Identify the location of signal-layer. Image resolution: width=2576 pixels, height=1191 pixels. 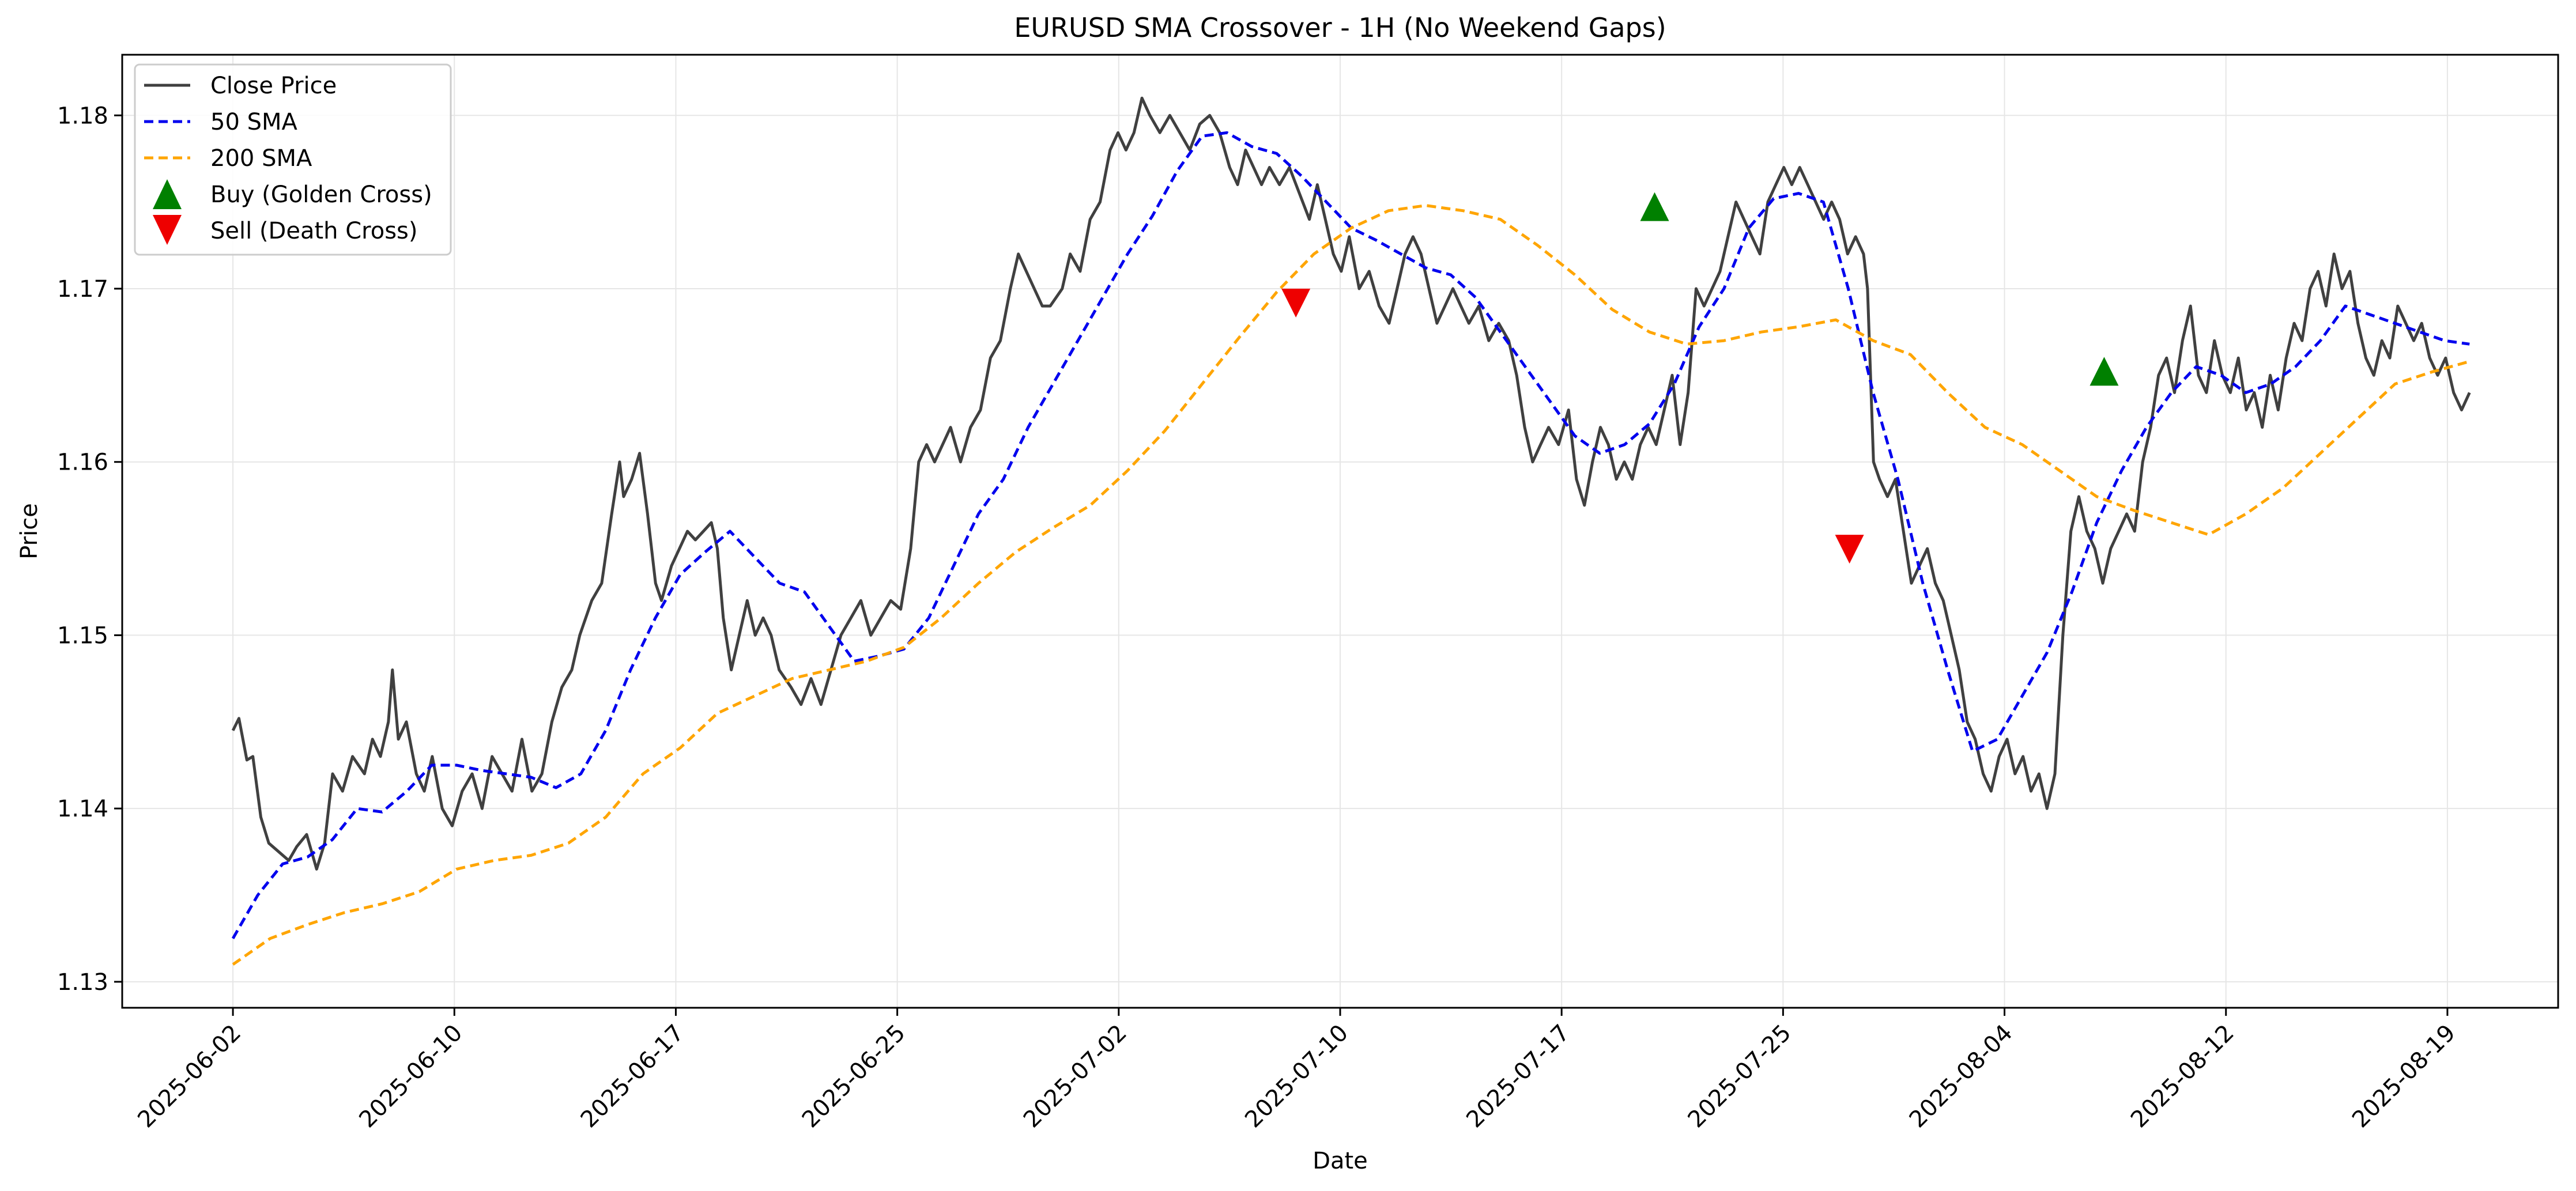
(1700, 378).